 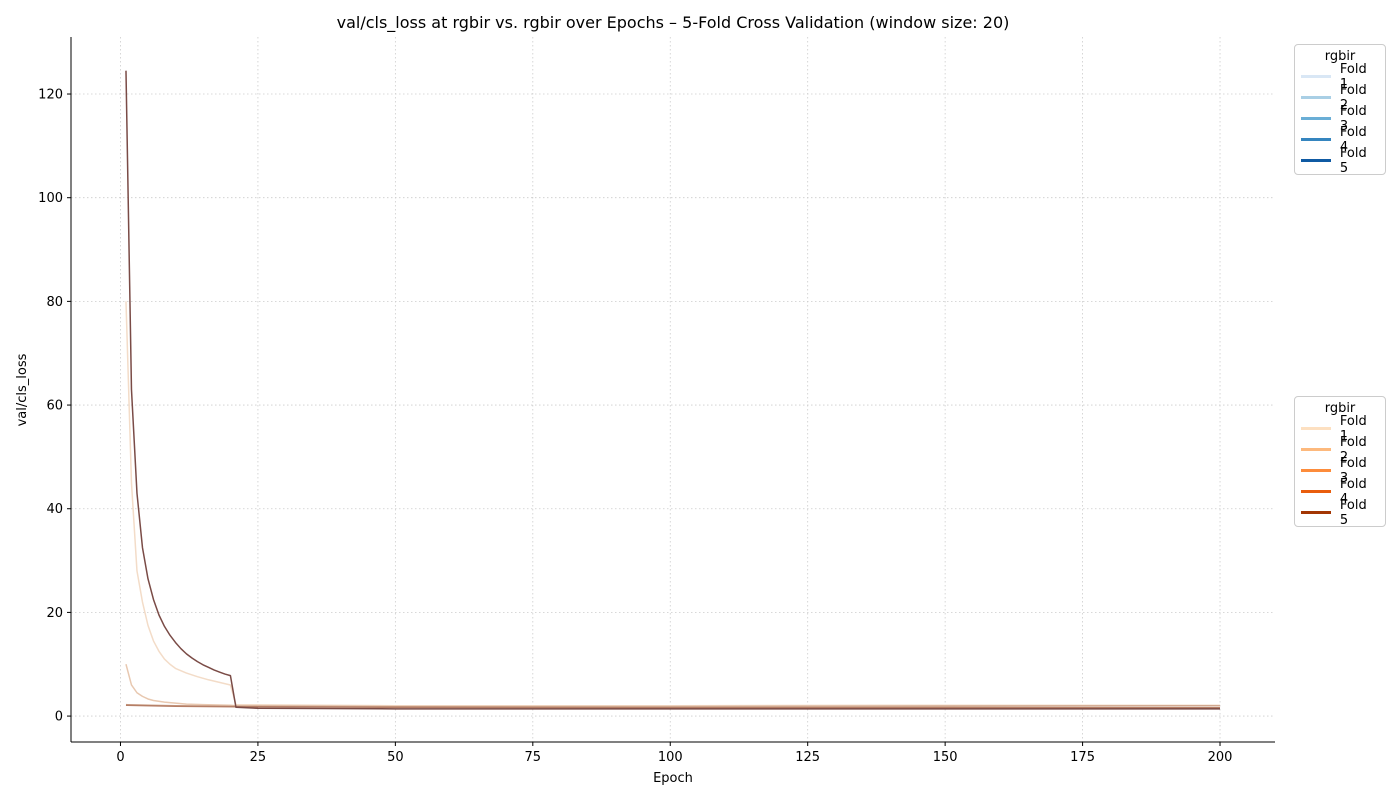 I want to click on y-axis-label: val/cls_loss, so click(x=22, y=389).